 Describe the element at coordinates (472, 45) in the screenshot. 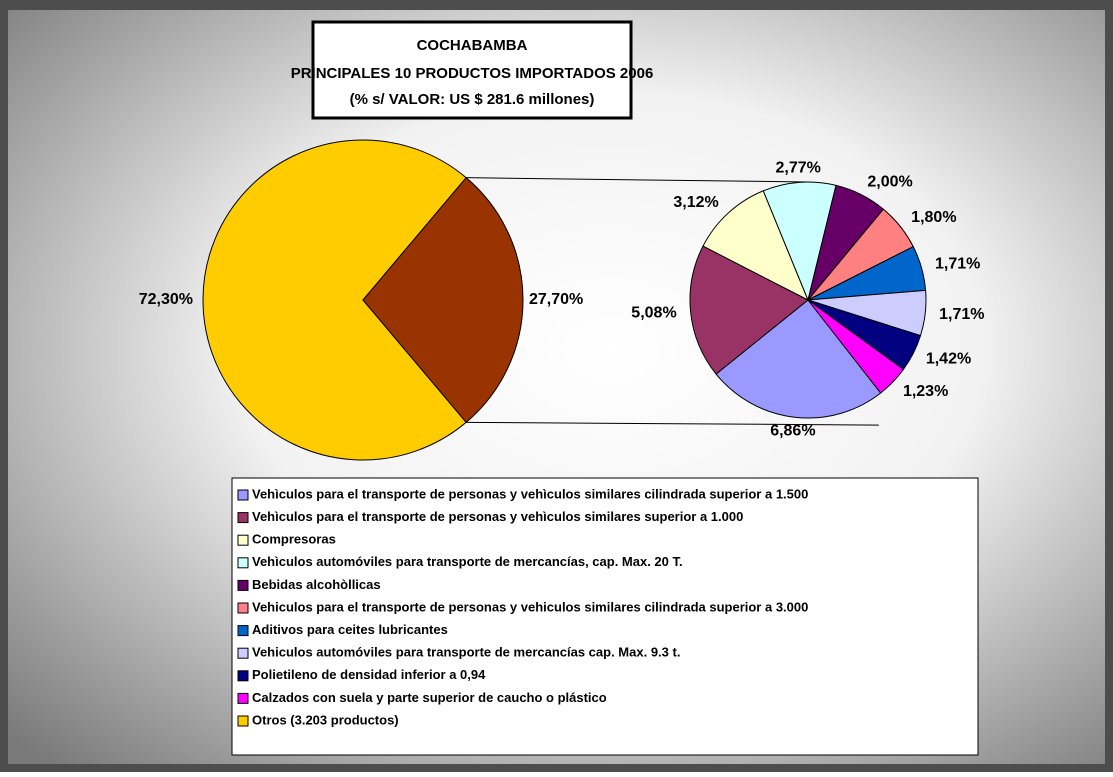

I see `chart-title: COCHABAMBA` at that location.